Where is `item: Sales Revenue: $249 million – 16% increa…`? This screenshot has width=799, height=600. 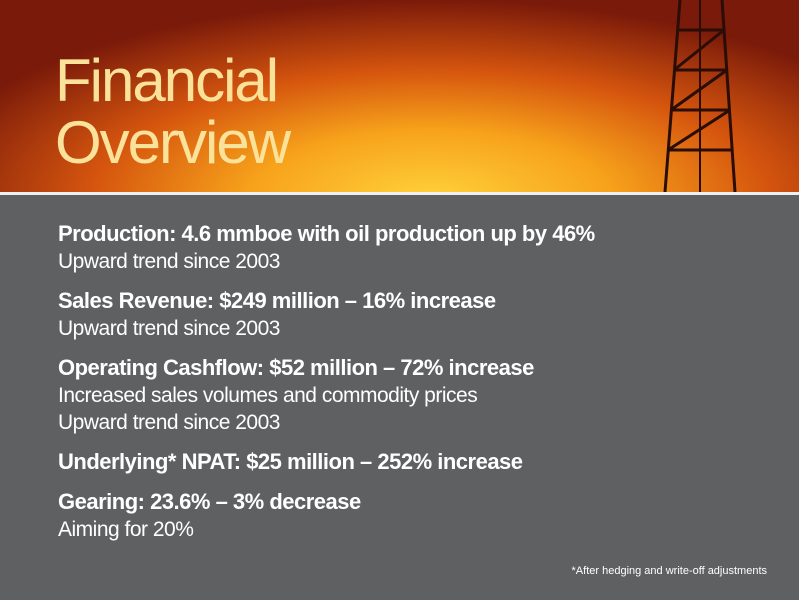 item: Sales Revenue: $249 million – 16% increa… is located at coordinates (326, 314).